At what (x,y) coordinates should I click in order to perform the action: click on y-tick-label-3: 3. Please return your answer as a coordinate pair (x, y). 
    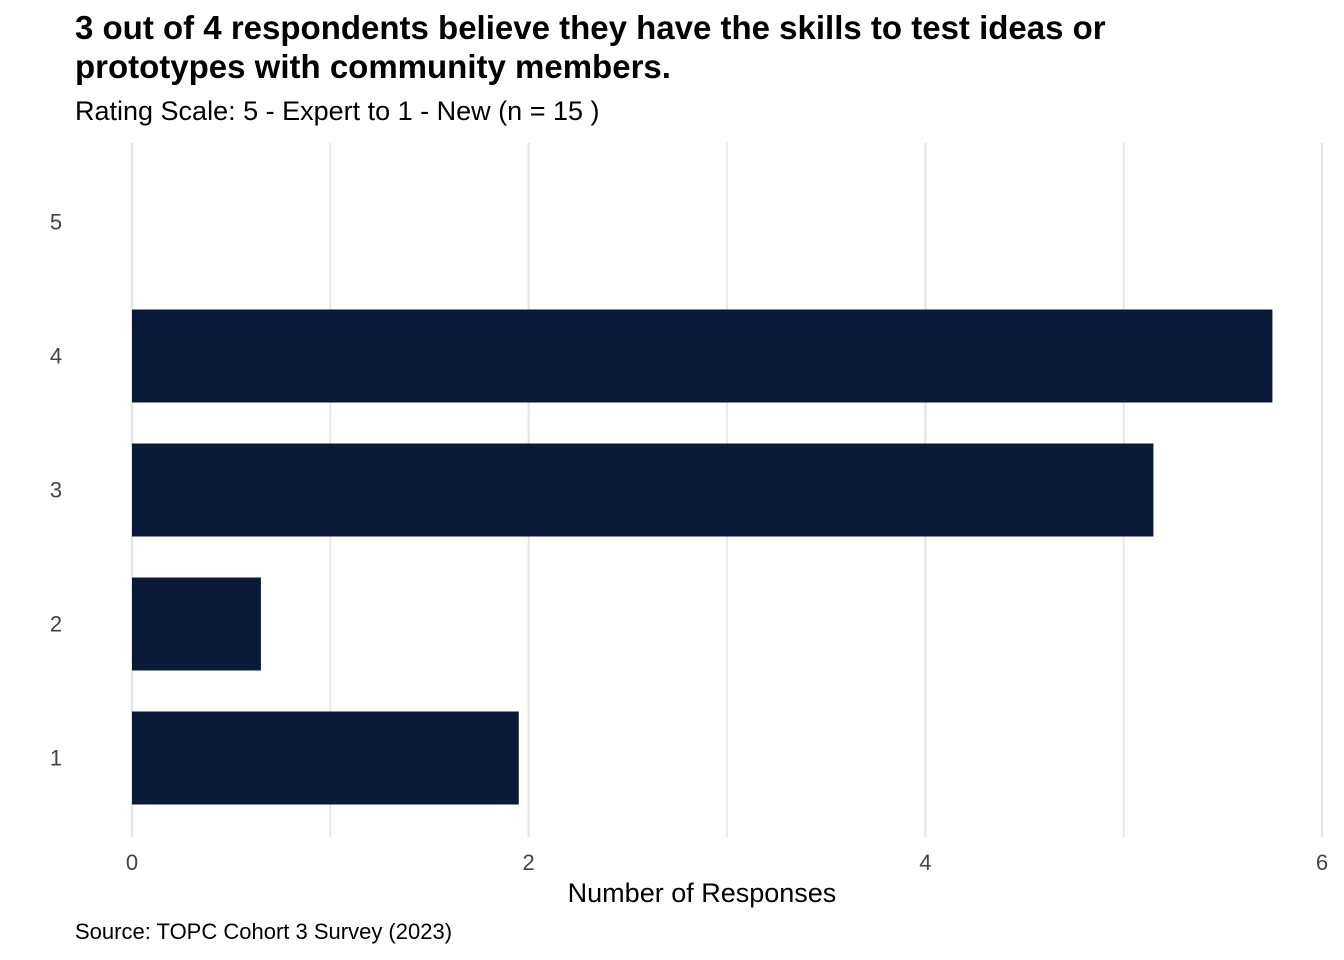
    Looking at the image, I should click on (56, 490).